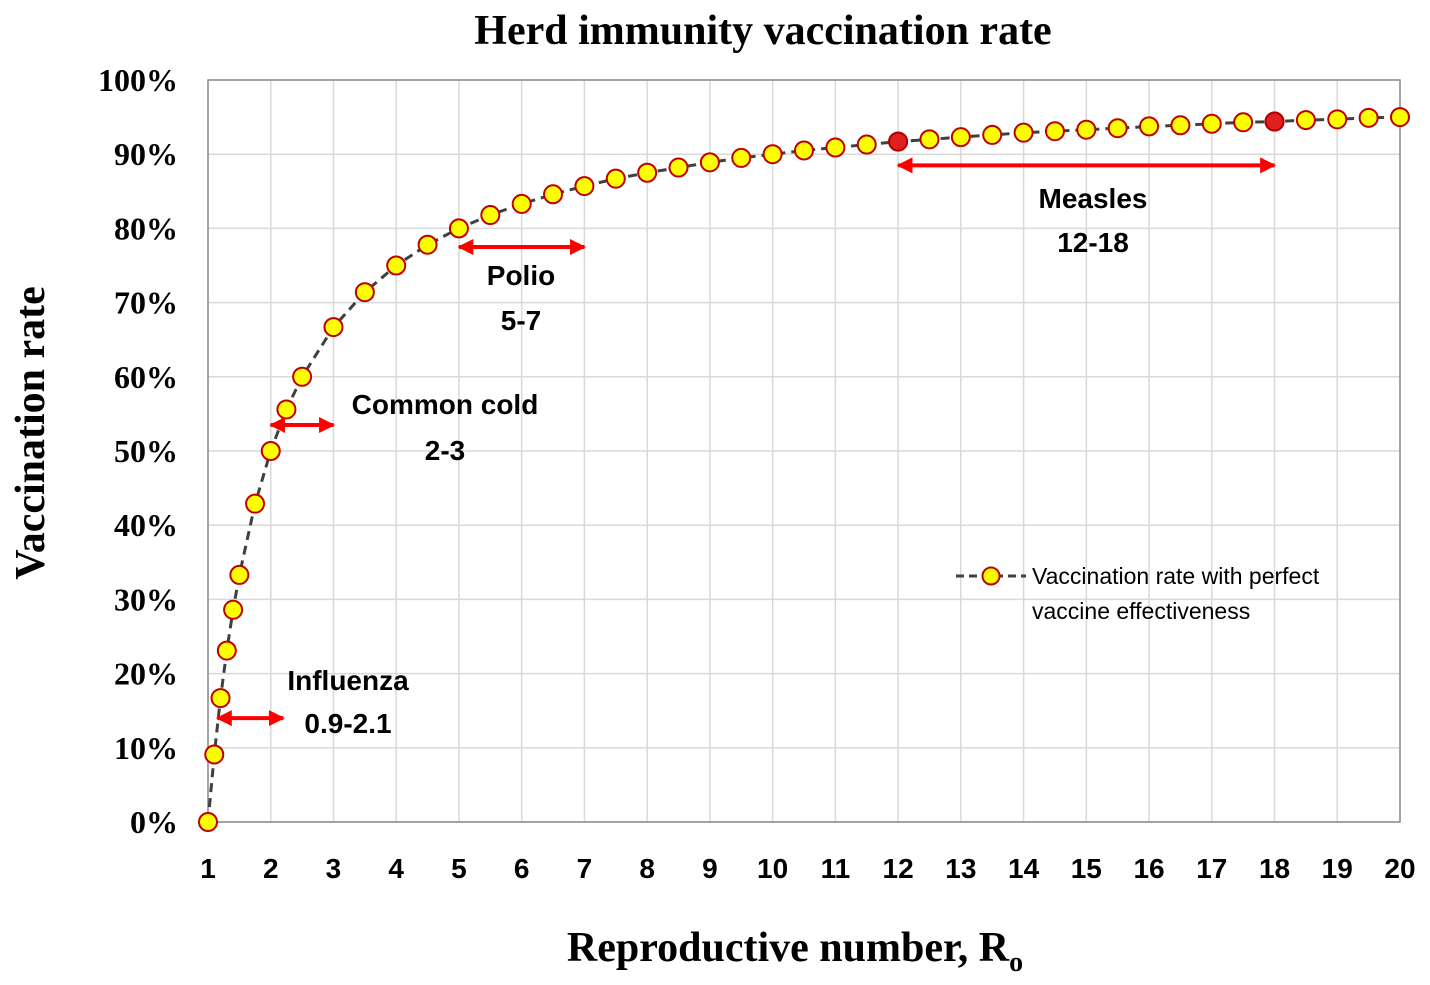 The image size is (1430, 985). I want to click on legend-label-line-2: vaccine effectiveness, so click(1141, 611).